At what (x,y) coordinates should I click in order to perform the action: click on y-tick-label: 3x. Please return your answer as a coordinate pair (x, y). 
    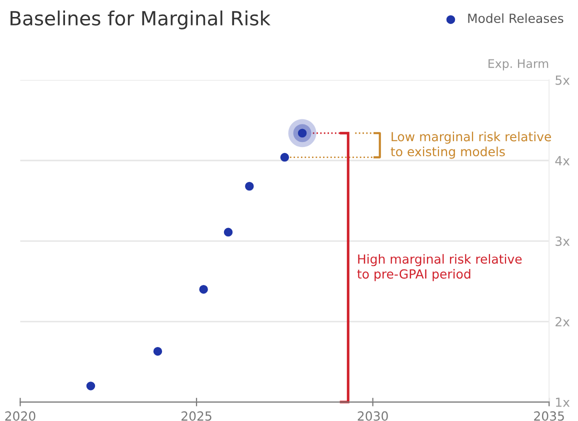
    Looking at the image, I should click on (563, 241).